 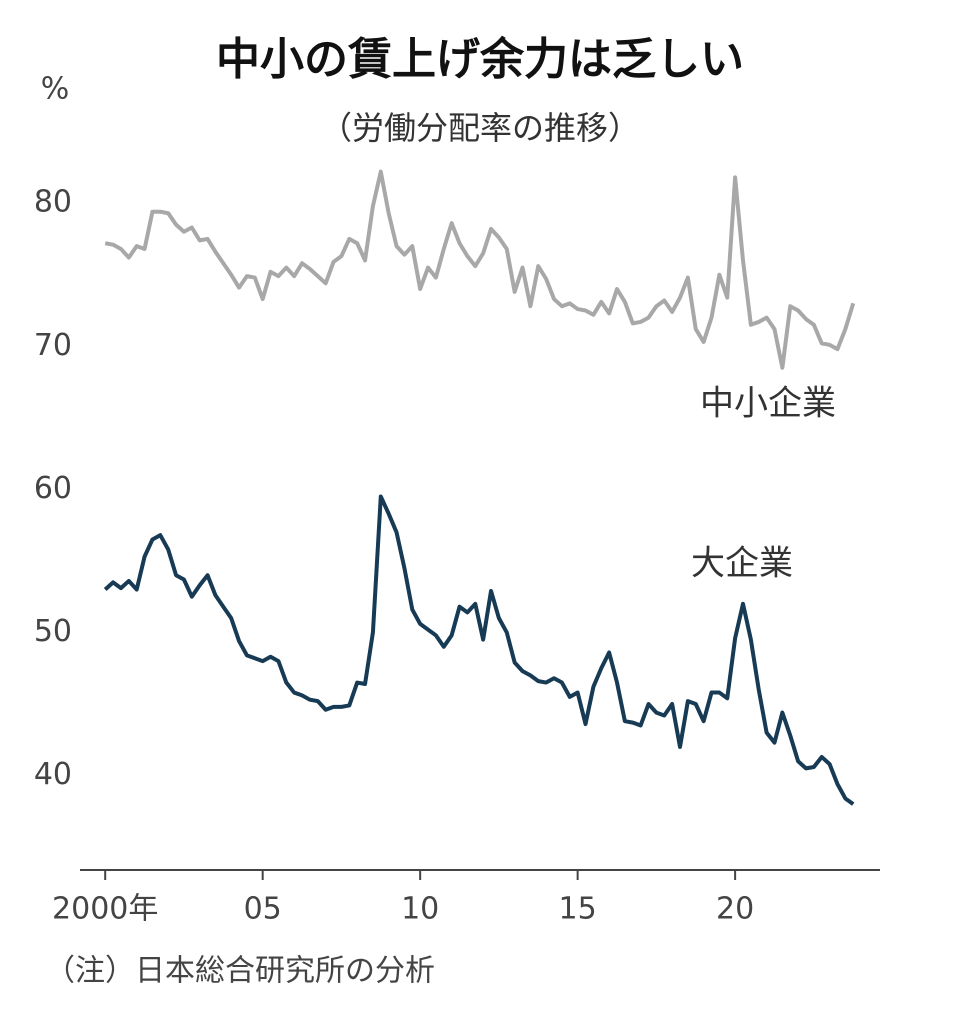 What do you see at coordinates (53, 202) in the screenshot?
I see `y-tick-label: 80` at bounding box center [53, 202].